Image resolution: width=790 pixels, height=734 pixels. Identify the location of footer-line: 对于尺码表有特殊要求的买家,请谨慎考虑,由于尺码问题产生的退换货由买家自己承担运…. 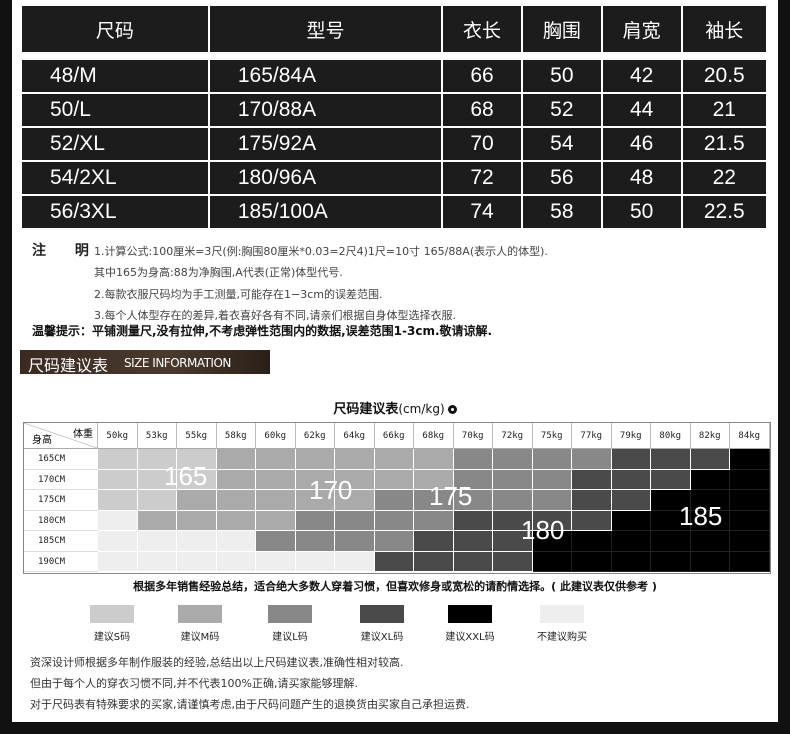
(250, 704).